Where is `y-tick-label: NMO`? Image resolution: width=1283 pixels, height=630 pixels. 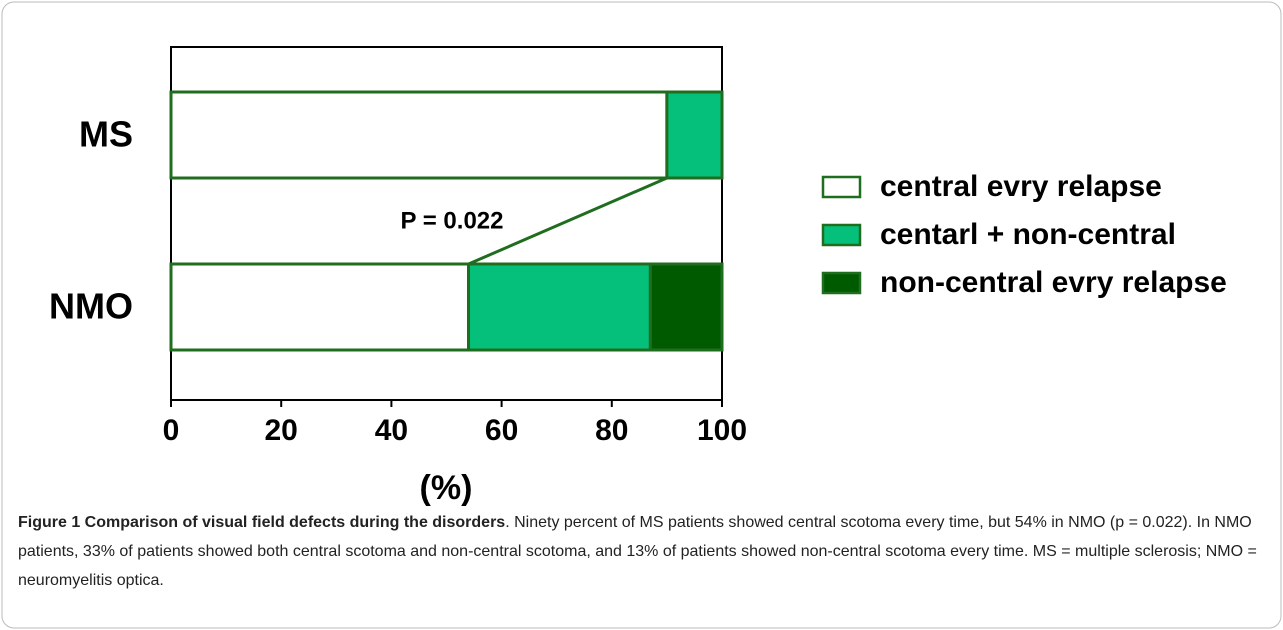
y-tick-label: NMO is located at coordinates (91, 306).